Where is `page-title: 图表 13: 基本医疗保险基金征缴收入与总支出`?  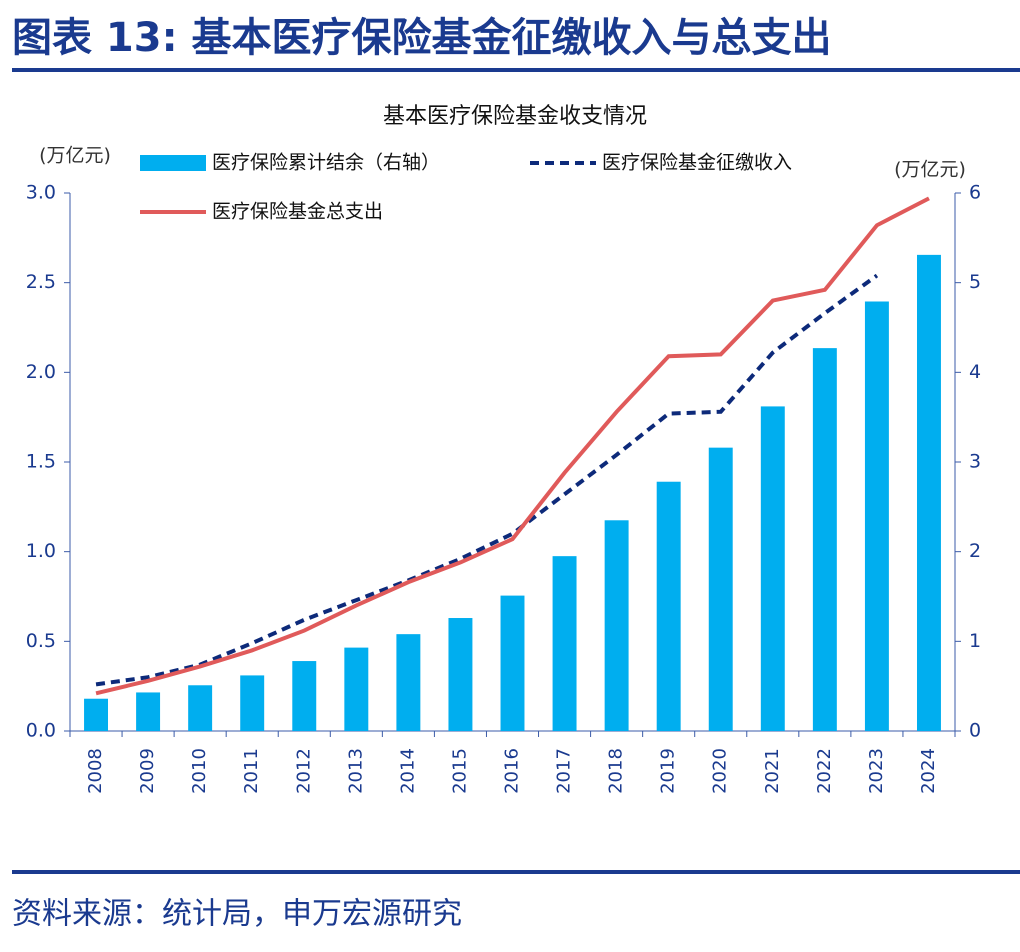
page-title: 图表 13: 基本医疗保险基金征缴收入与总支出 is located at coordinates (422, 38).